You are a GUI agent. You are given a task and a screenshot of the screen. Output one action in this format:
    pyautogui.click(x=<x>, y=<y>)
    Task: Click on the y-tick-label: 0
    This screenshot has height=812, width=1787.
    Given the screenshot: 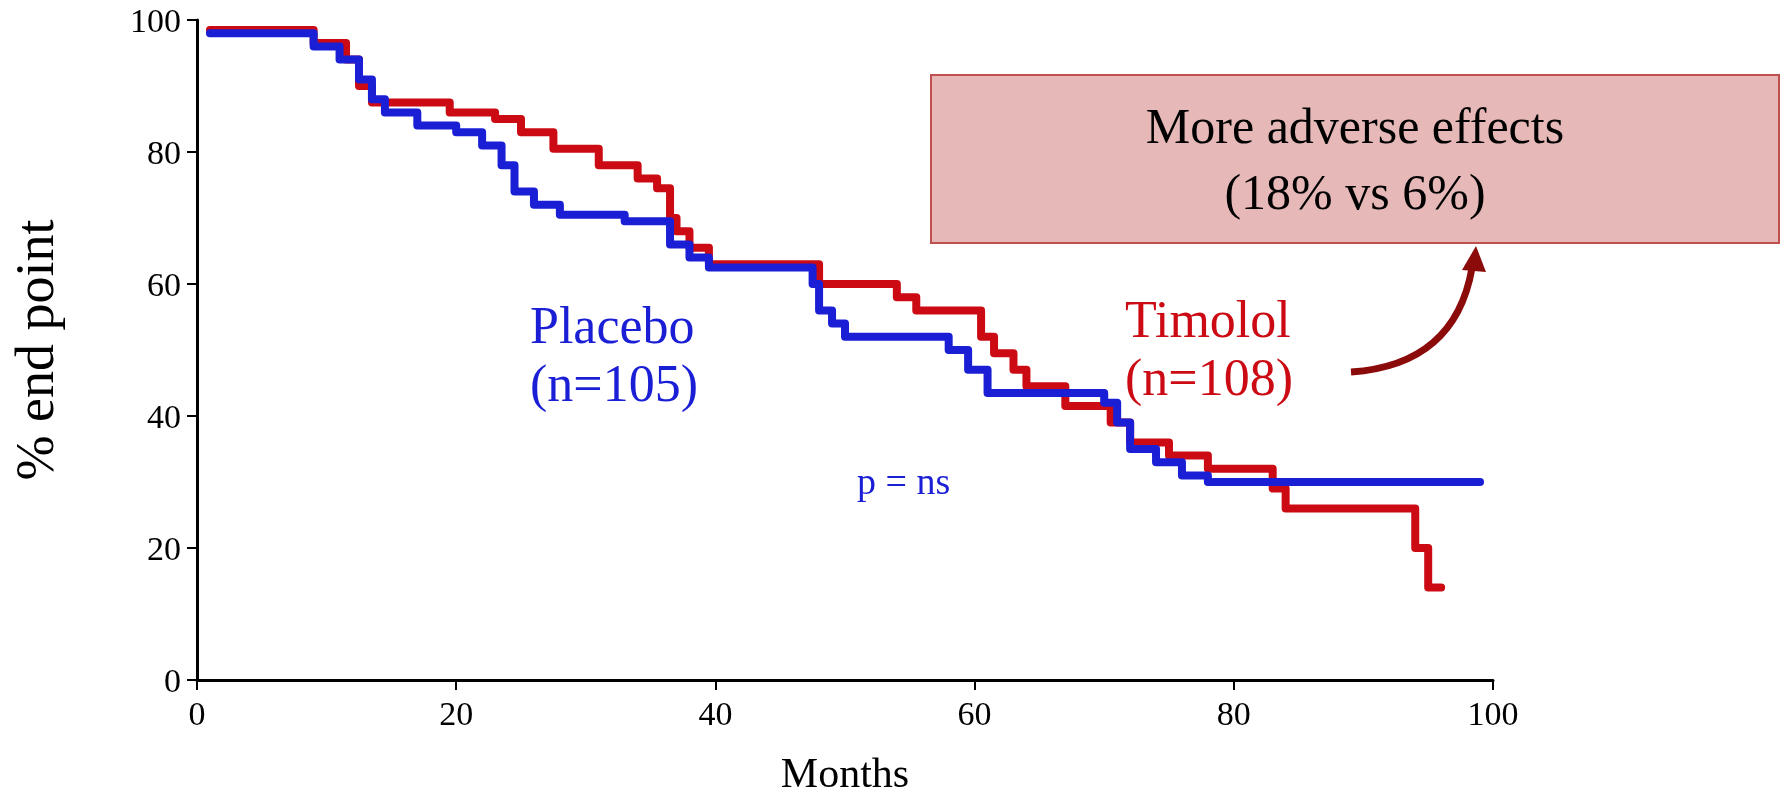 What is the action you would take?
    pyautogui.click(x=172, y=680)
    